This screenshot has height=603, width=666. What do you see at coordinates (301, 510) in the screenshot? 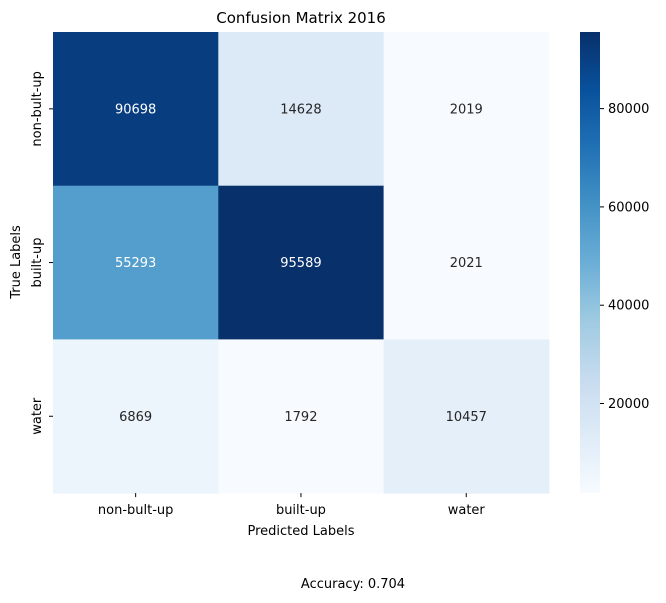
I see `x-tick-label: built-up` at bounding box center [301, 510].